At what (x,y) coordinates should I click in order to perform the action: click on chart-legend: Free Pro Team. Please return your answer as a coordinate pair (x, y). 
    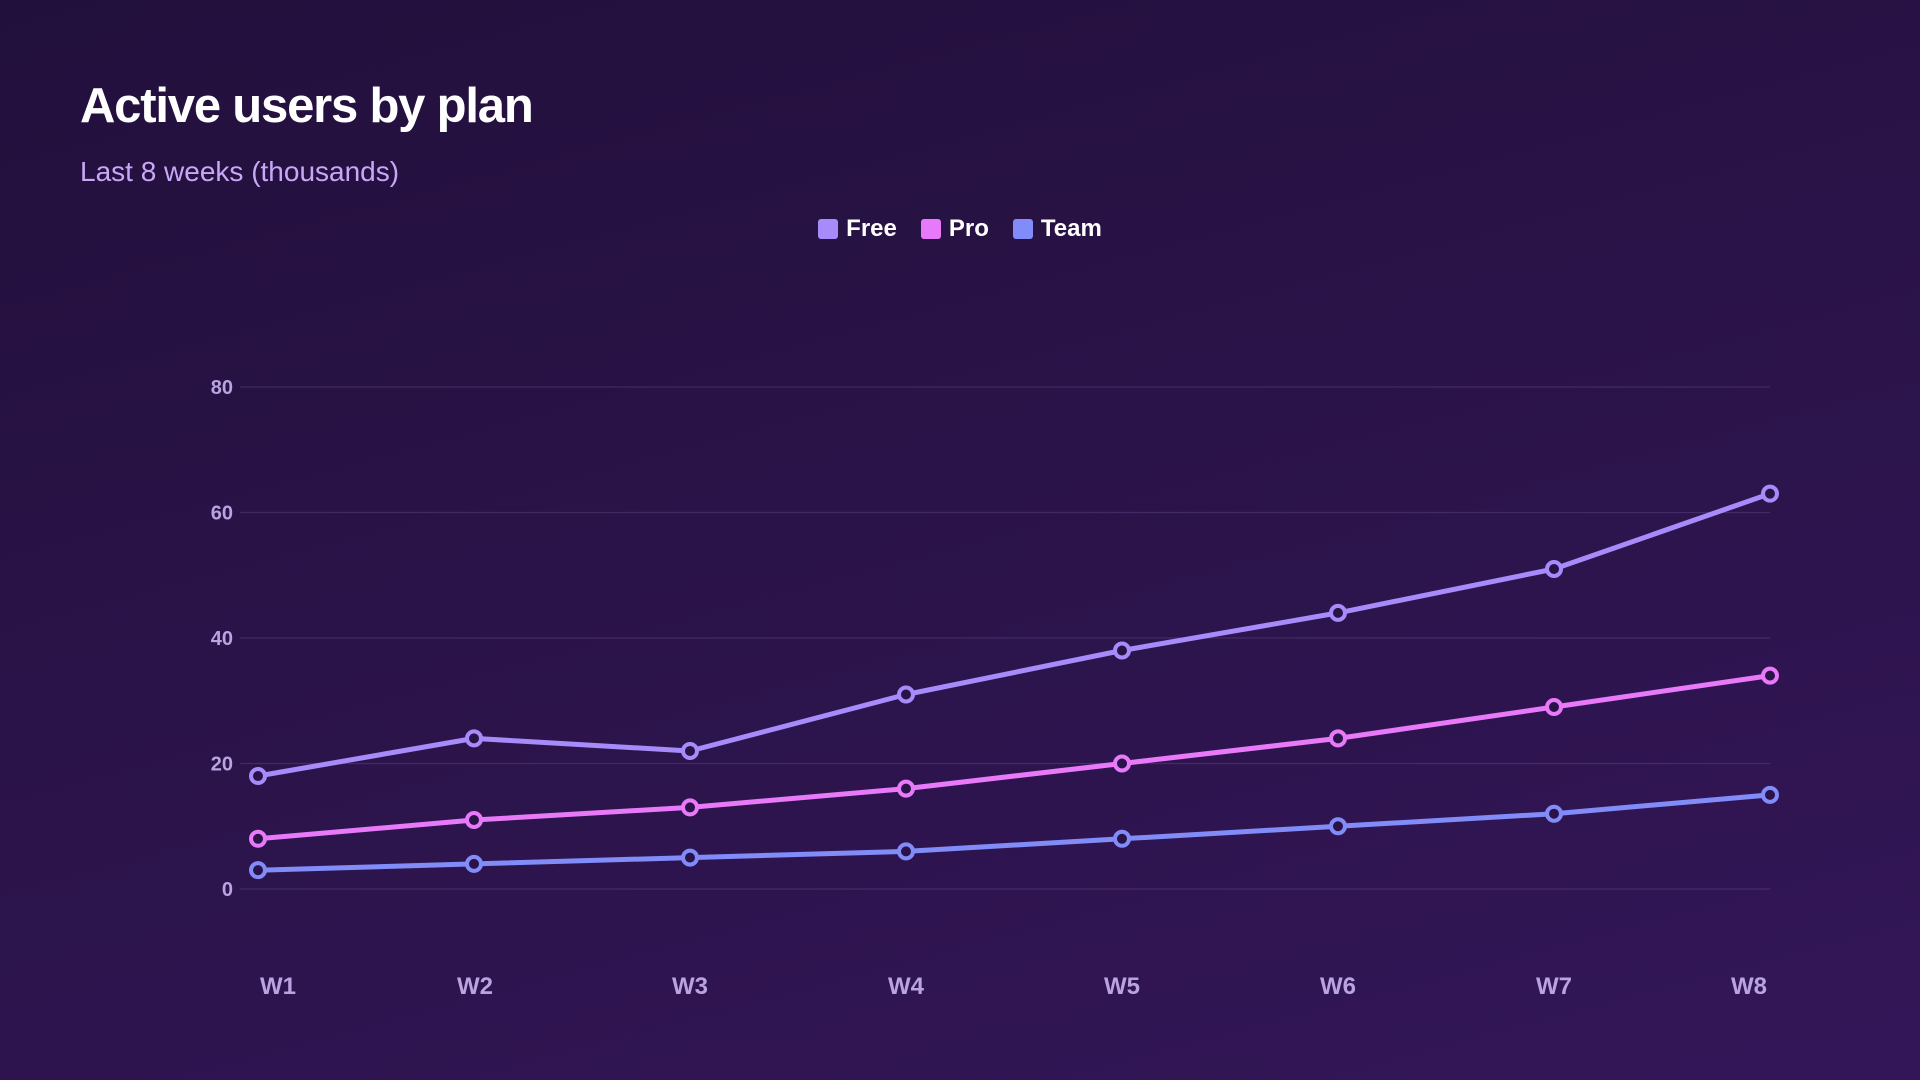
    Looking at the image, I should click on (960, 229).